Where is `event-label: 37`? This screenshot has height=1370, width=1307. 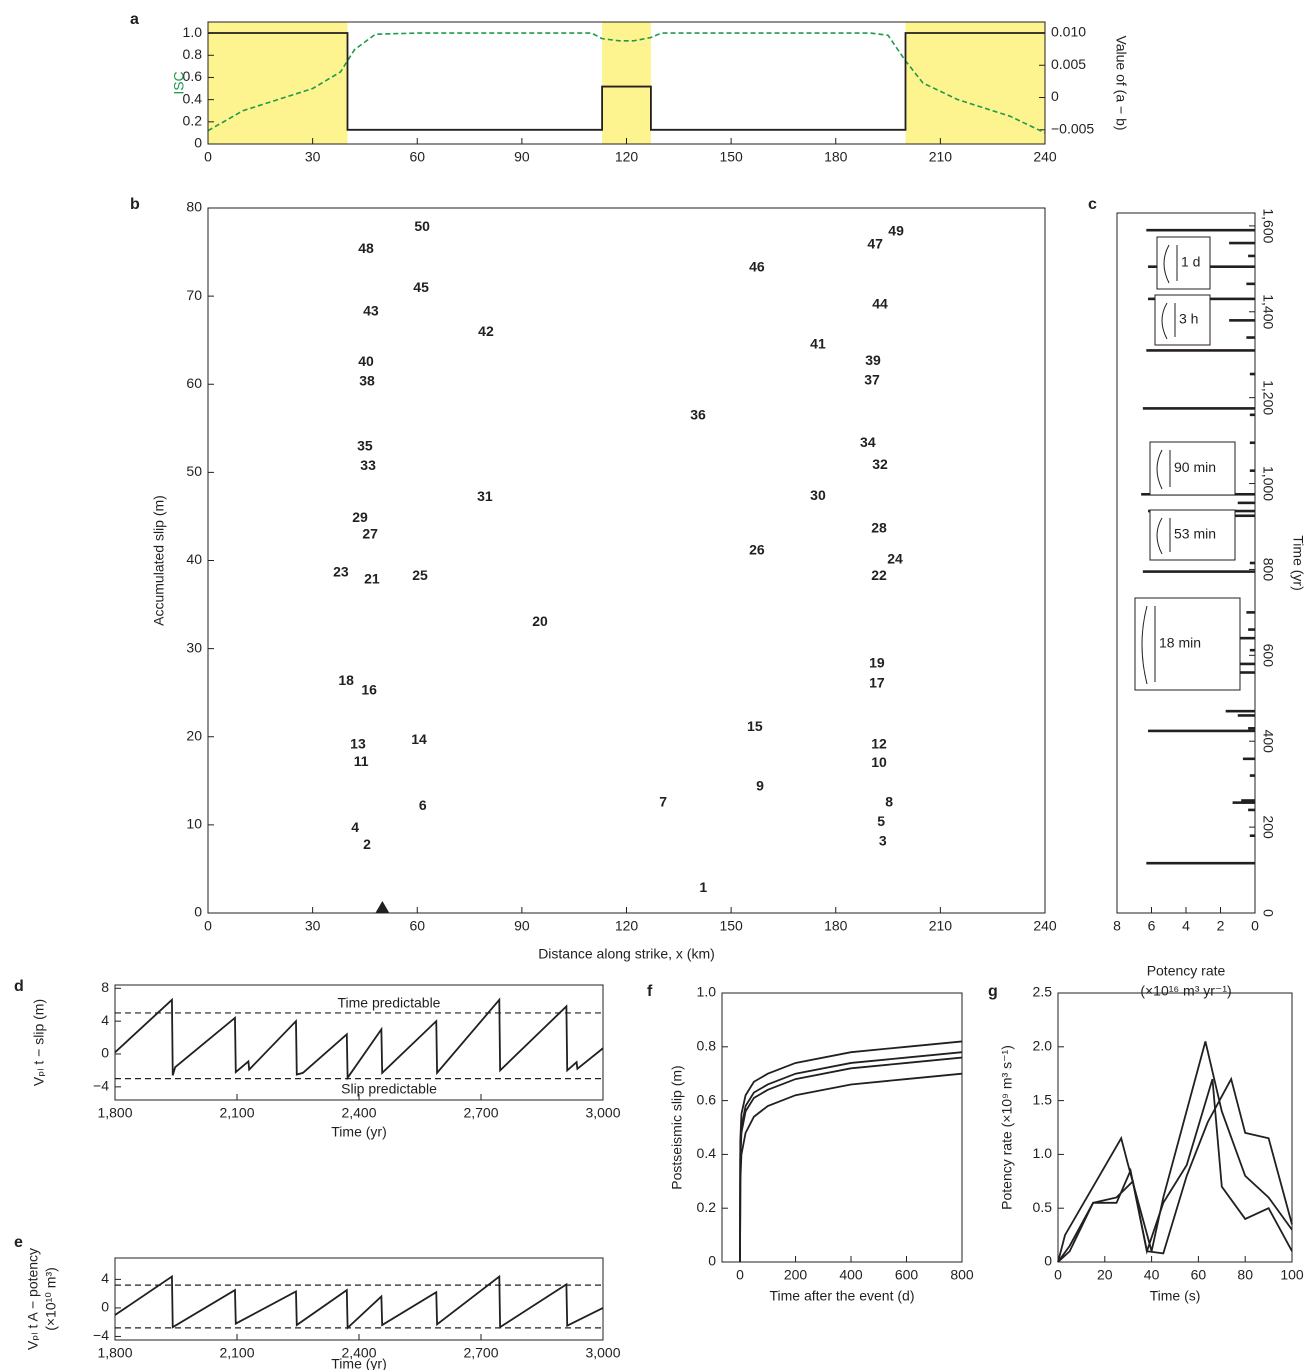 event-label: 37 is located at coordinates (872, 379).